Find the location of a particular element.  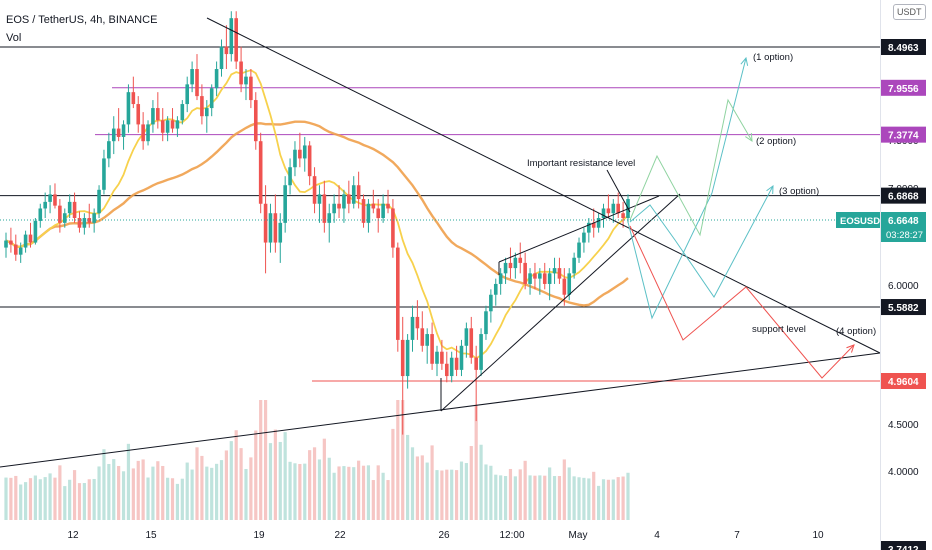

arrow-option1 is located at coordinates (744, 61).